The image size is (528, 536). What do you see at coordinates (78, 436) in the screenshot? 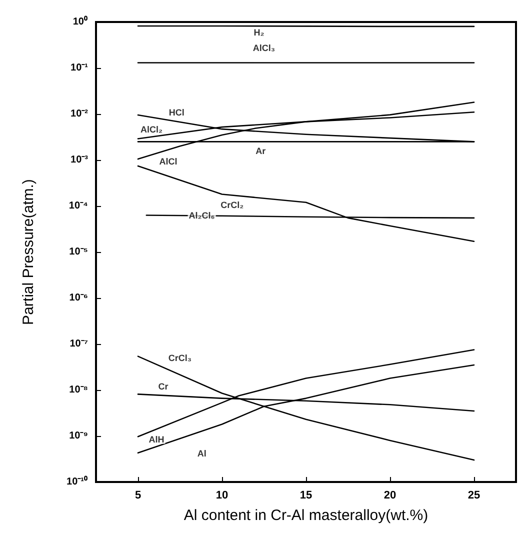
I see `y-tick-label: 10⁻⁹` at bounding box center [78, 436].